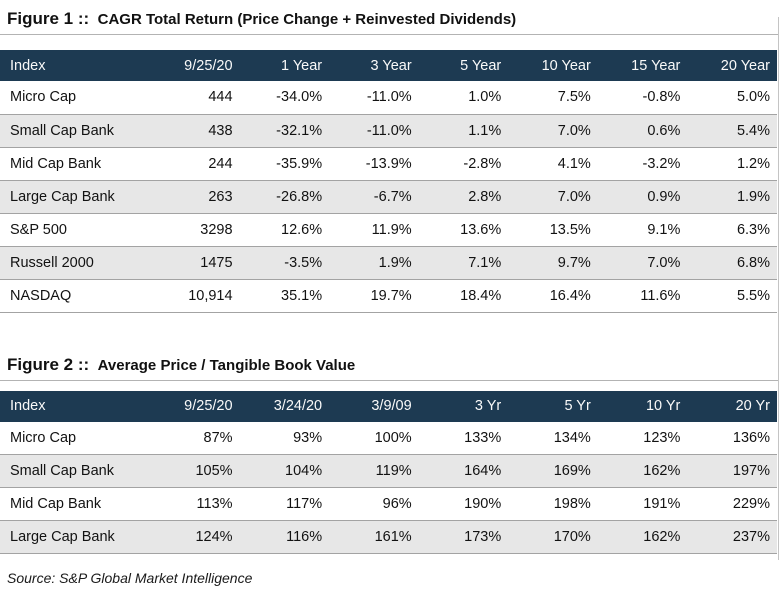  What do you see at coordinates (218, 437) in the screenshot?
I see `value-cell: 87%` at bounding box center [218, 437].